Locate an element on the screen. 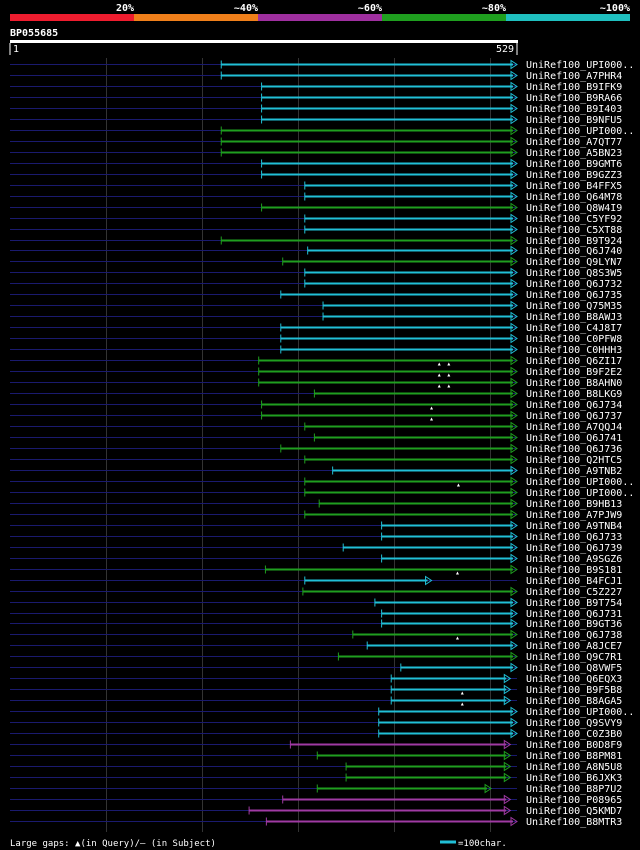 The width and height of the screenshot is (640, 850). hit-label: UniRef100_Q6J733 is located at coordinates (574, 537).